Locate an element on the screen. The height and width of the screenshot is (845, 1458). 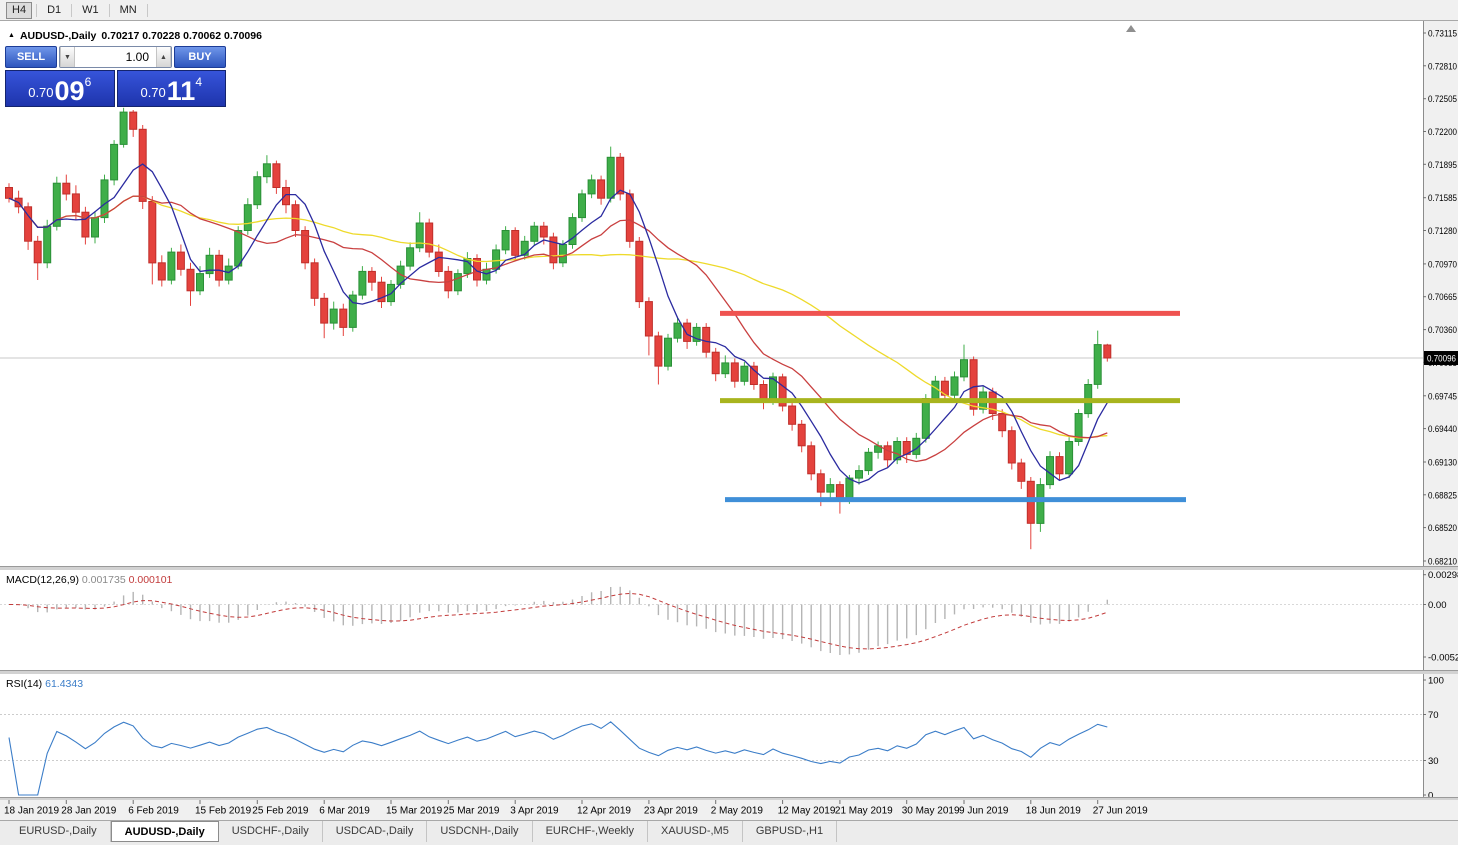
svg-text: 0.68520 is located at coordinates (1442, 528).